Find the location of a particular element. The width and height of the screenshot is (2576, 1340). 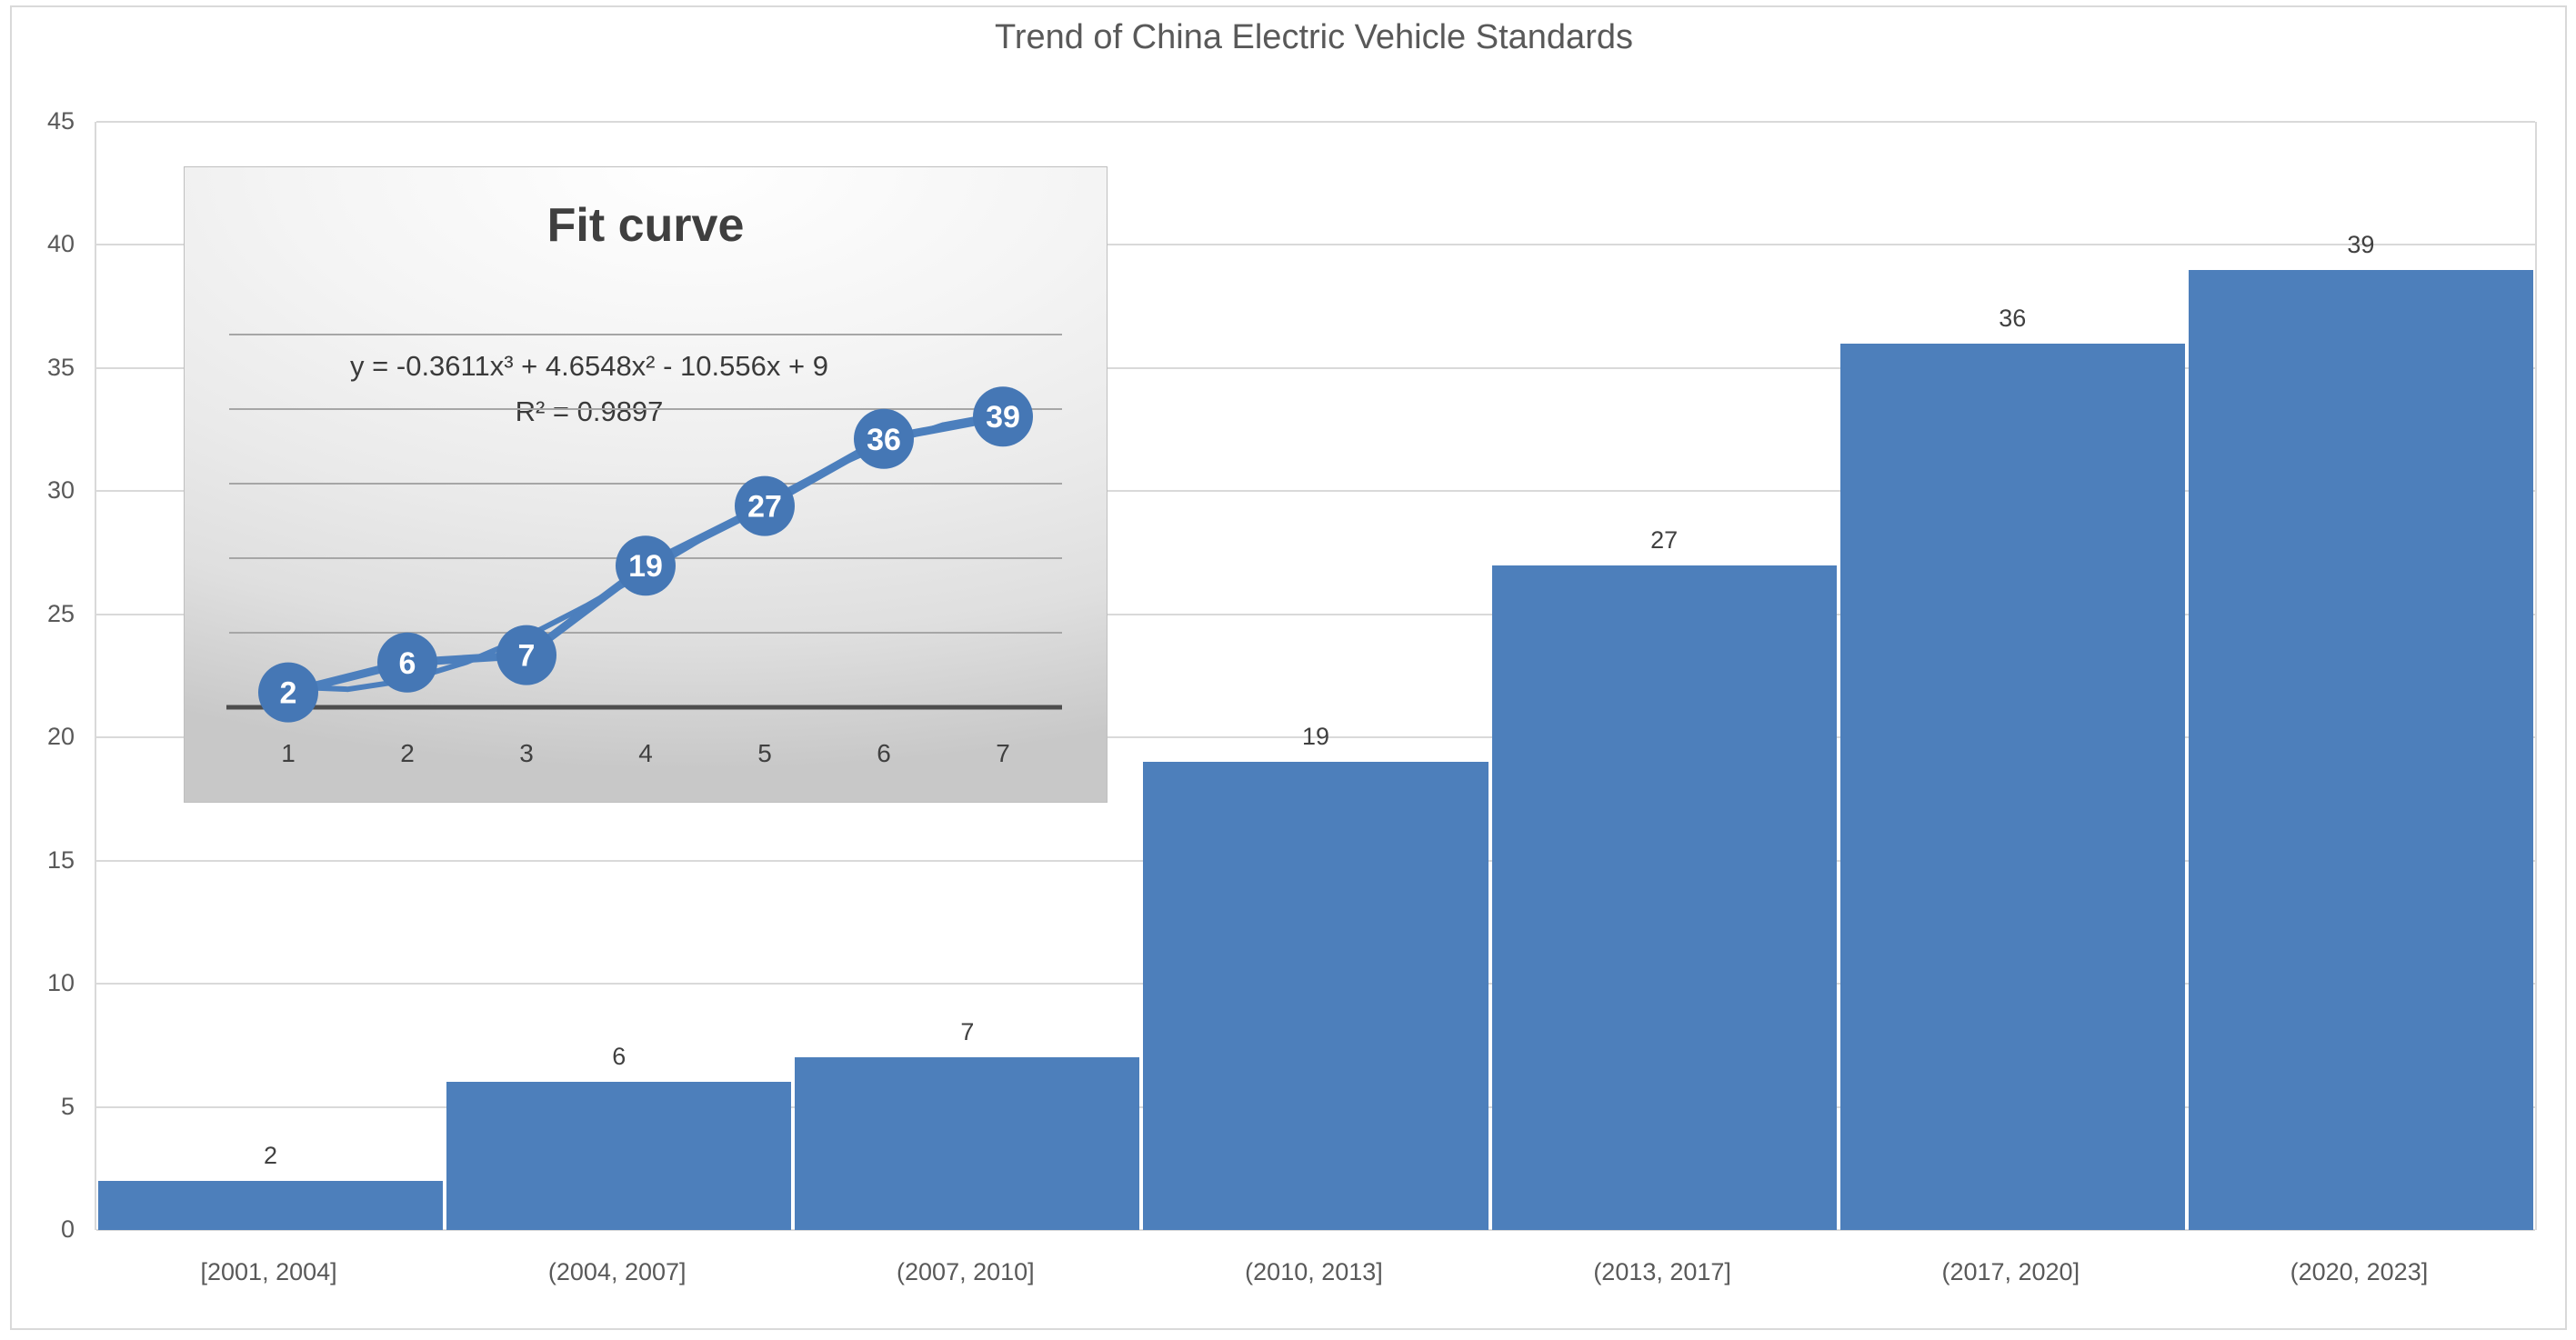

inset-x-tick-label: 5 is located at coordinates (764, 753).